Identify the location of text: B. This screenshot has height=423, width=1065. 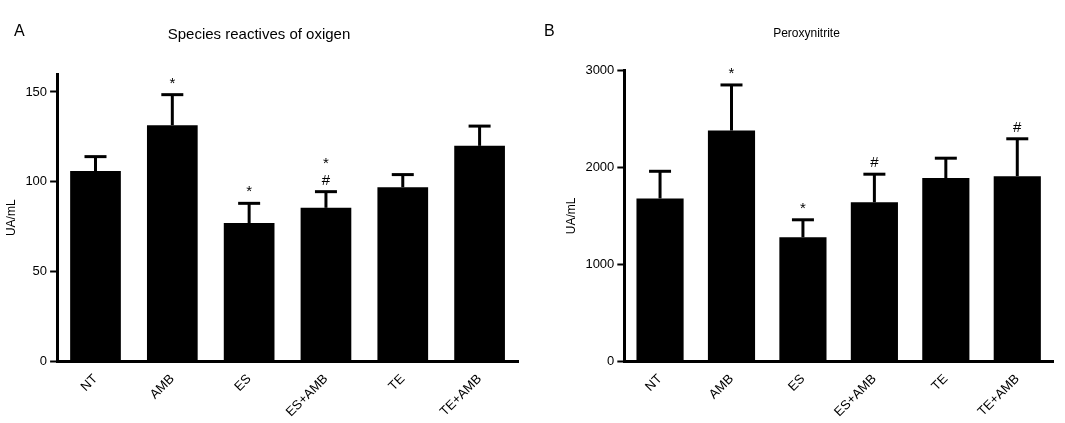
(549, 31).